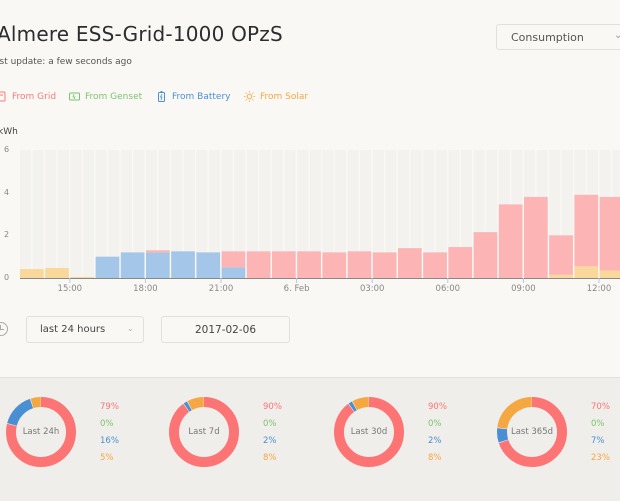  Describe the element at coordinates (600, 458) in the screenshot. I see `percent-solar: 23%` at that location.